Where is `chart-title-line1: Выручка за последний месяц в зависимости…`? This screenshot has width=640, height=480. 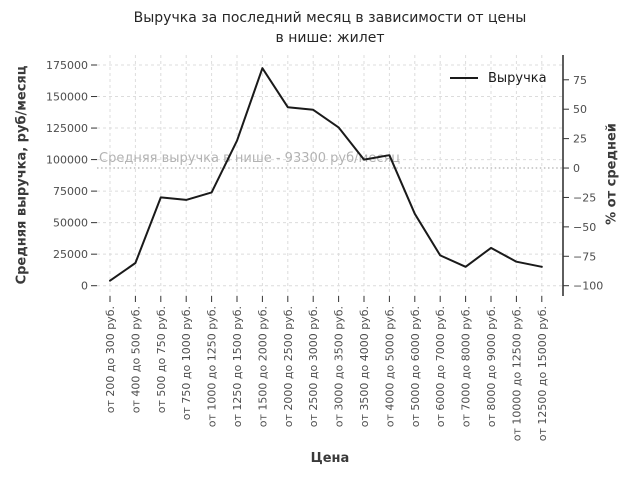
chart-title-line1: Выручка за последний месяц в зависимости… is located at coordinates (330, 18).